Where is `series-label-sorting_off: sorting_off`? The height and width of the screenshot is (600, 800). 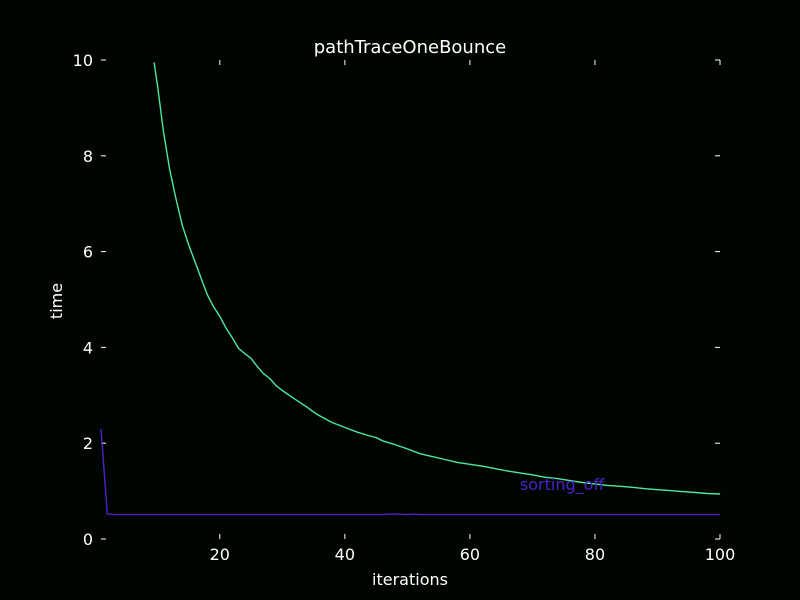 series-label-sorting_off: sorting_off is located at coordinates (563, 485).